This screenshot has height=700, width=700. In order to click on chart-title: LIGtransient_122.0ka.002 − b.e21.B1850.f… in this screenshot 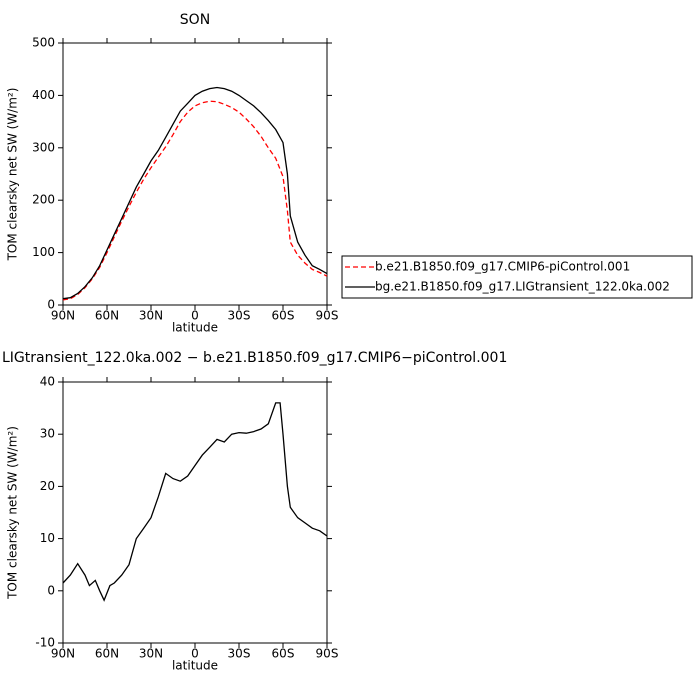, I will do `click(254, 358)`.